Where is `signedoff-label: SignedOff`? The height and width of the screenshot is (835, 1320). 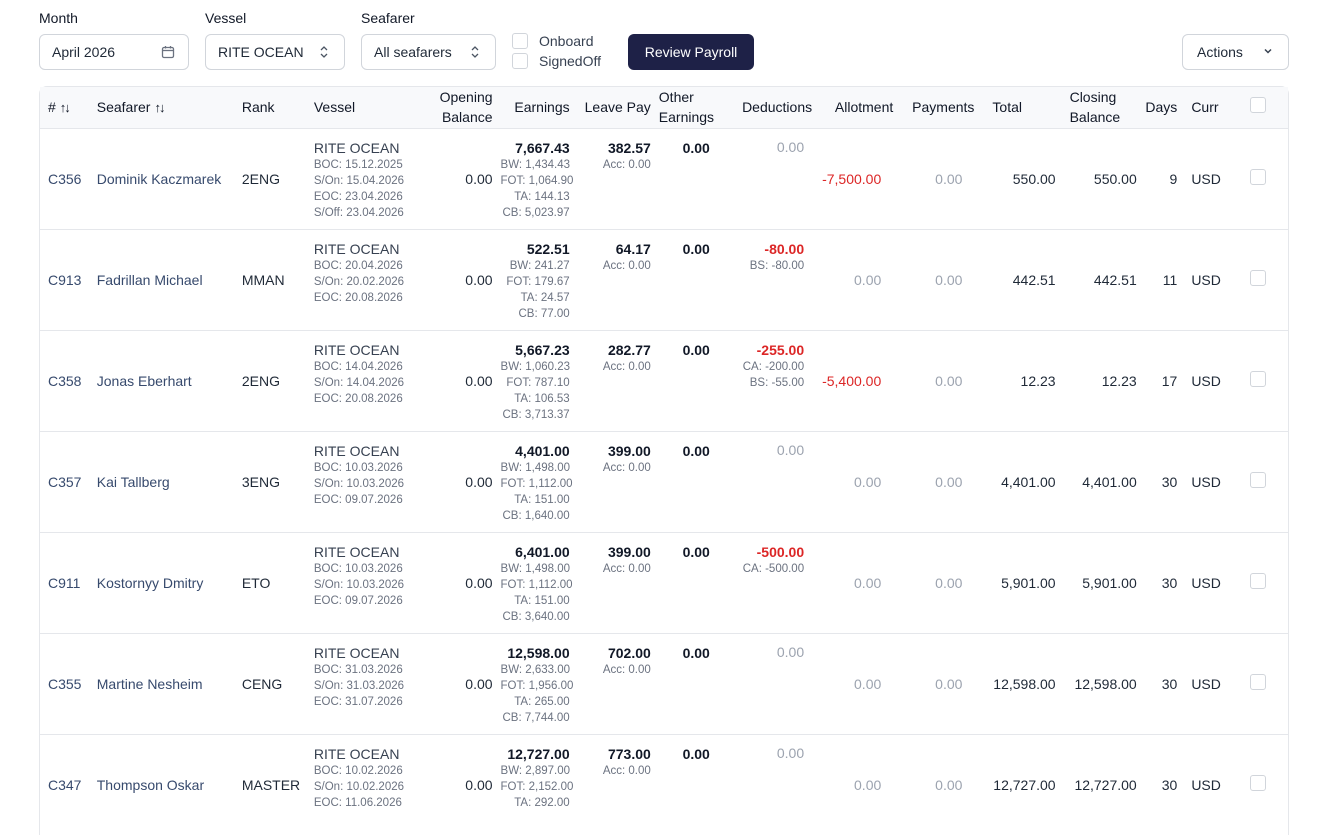
signedoff-label: SignedOff is located at coordinates (570, 61).